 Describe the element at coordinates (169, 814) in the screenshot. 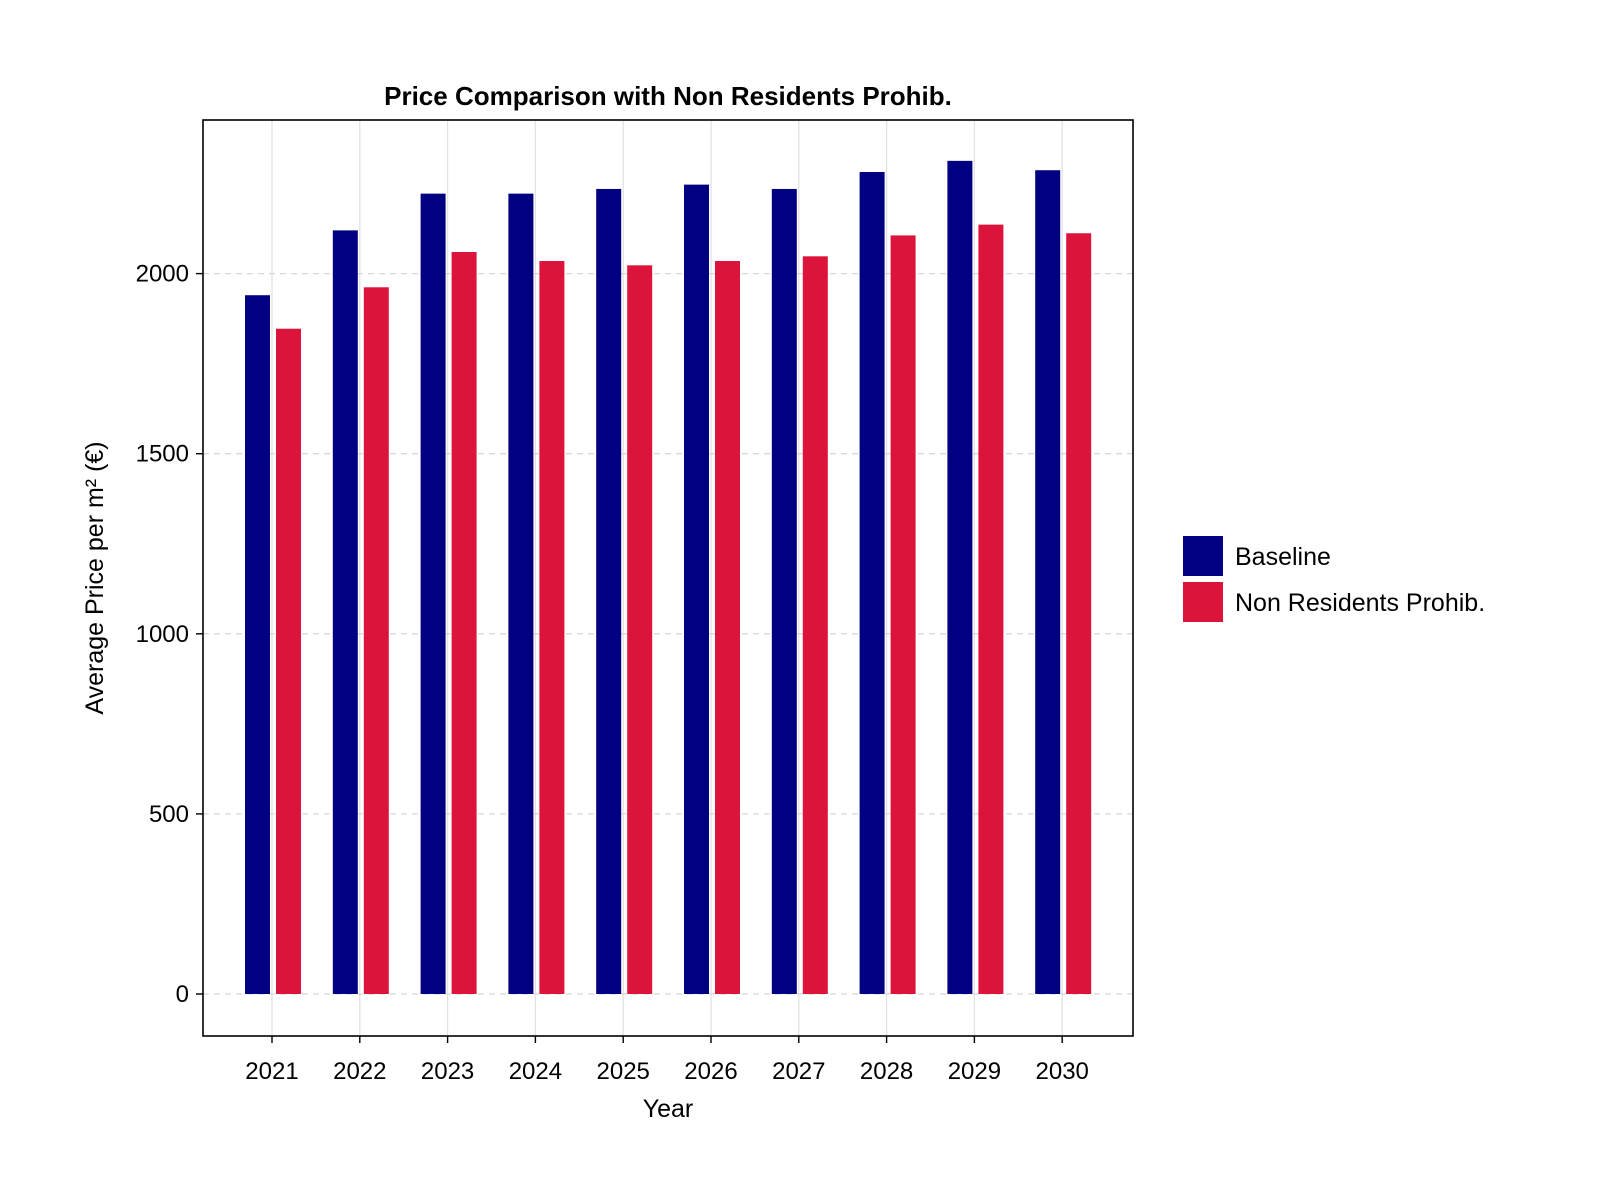

I see `y-tick-label: 500` at that location.